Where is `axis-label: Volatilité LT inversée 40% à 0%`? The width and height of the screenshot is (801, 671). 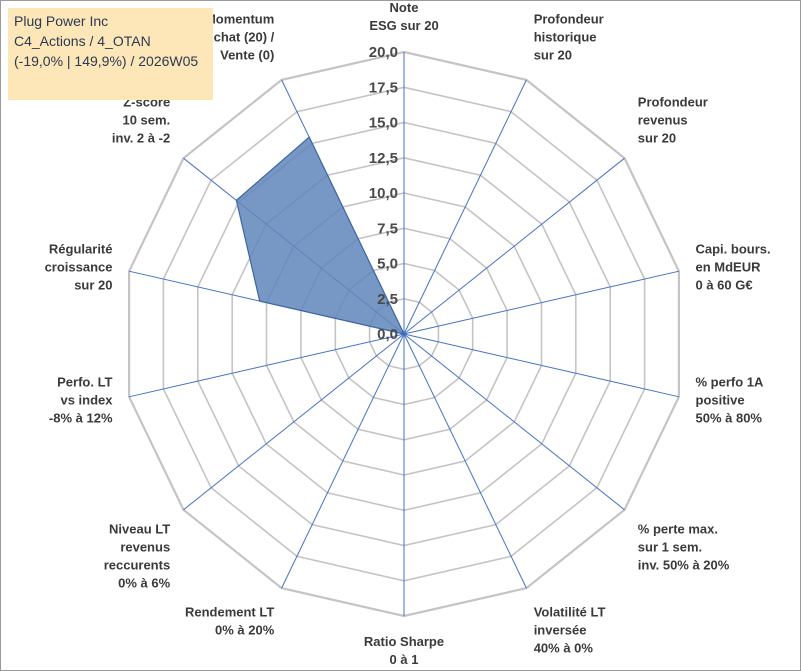 axis-label: Volatilité LT inversée 40% à 0% is located at coordinates (570, 629).